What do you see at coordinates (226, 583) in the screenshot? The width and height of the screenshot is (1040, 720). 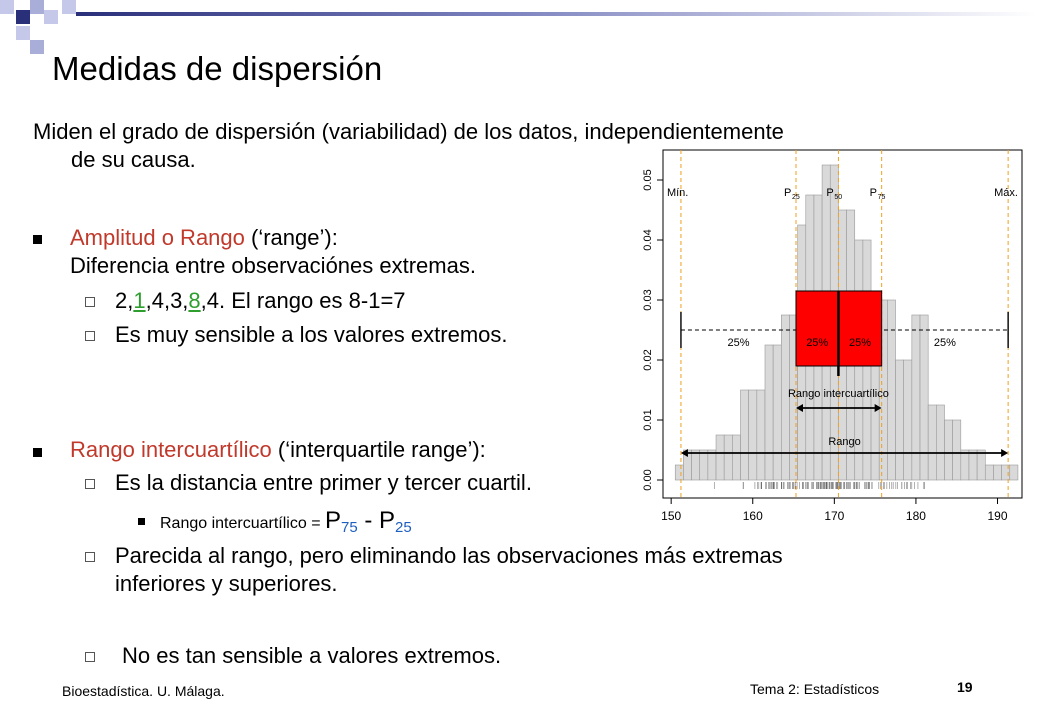 I see `iqr-similar-line-2: inferiores y superiores.` at bounding box center [226, 583].